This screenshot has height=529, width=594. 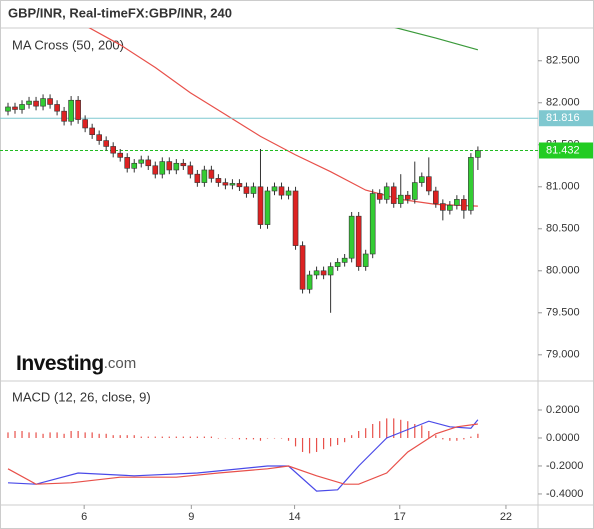 I want to click on x-tick-label: 6, so click(x=84, y=517).